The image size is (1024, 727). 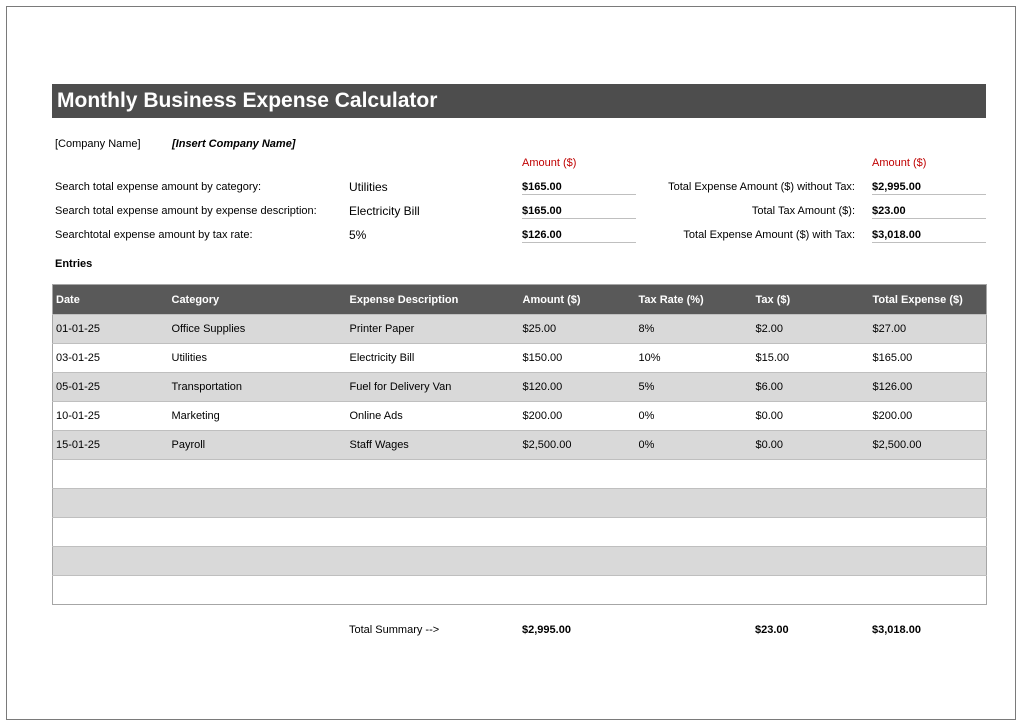 What do you see at coordinates (577, 358) in the screenshot?
I see `amount-cell: $150.00` at bounding box center [577, 358].